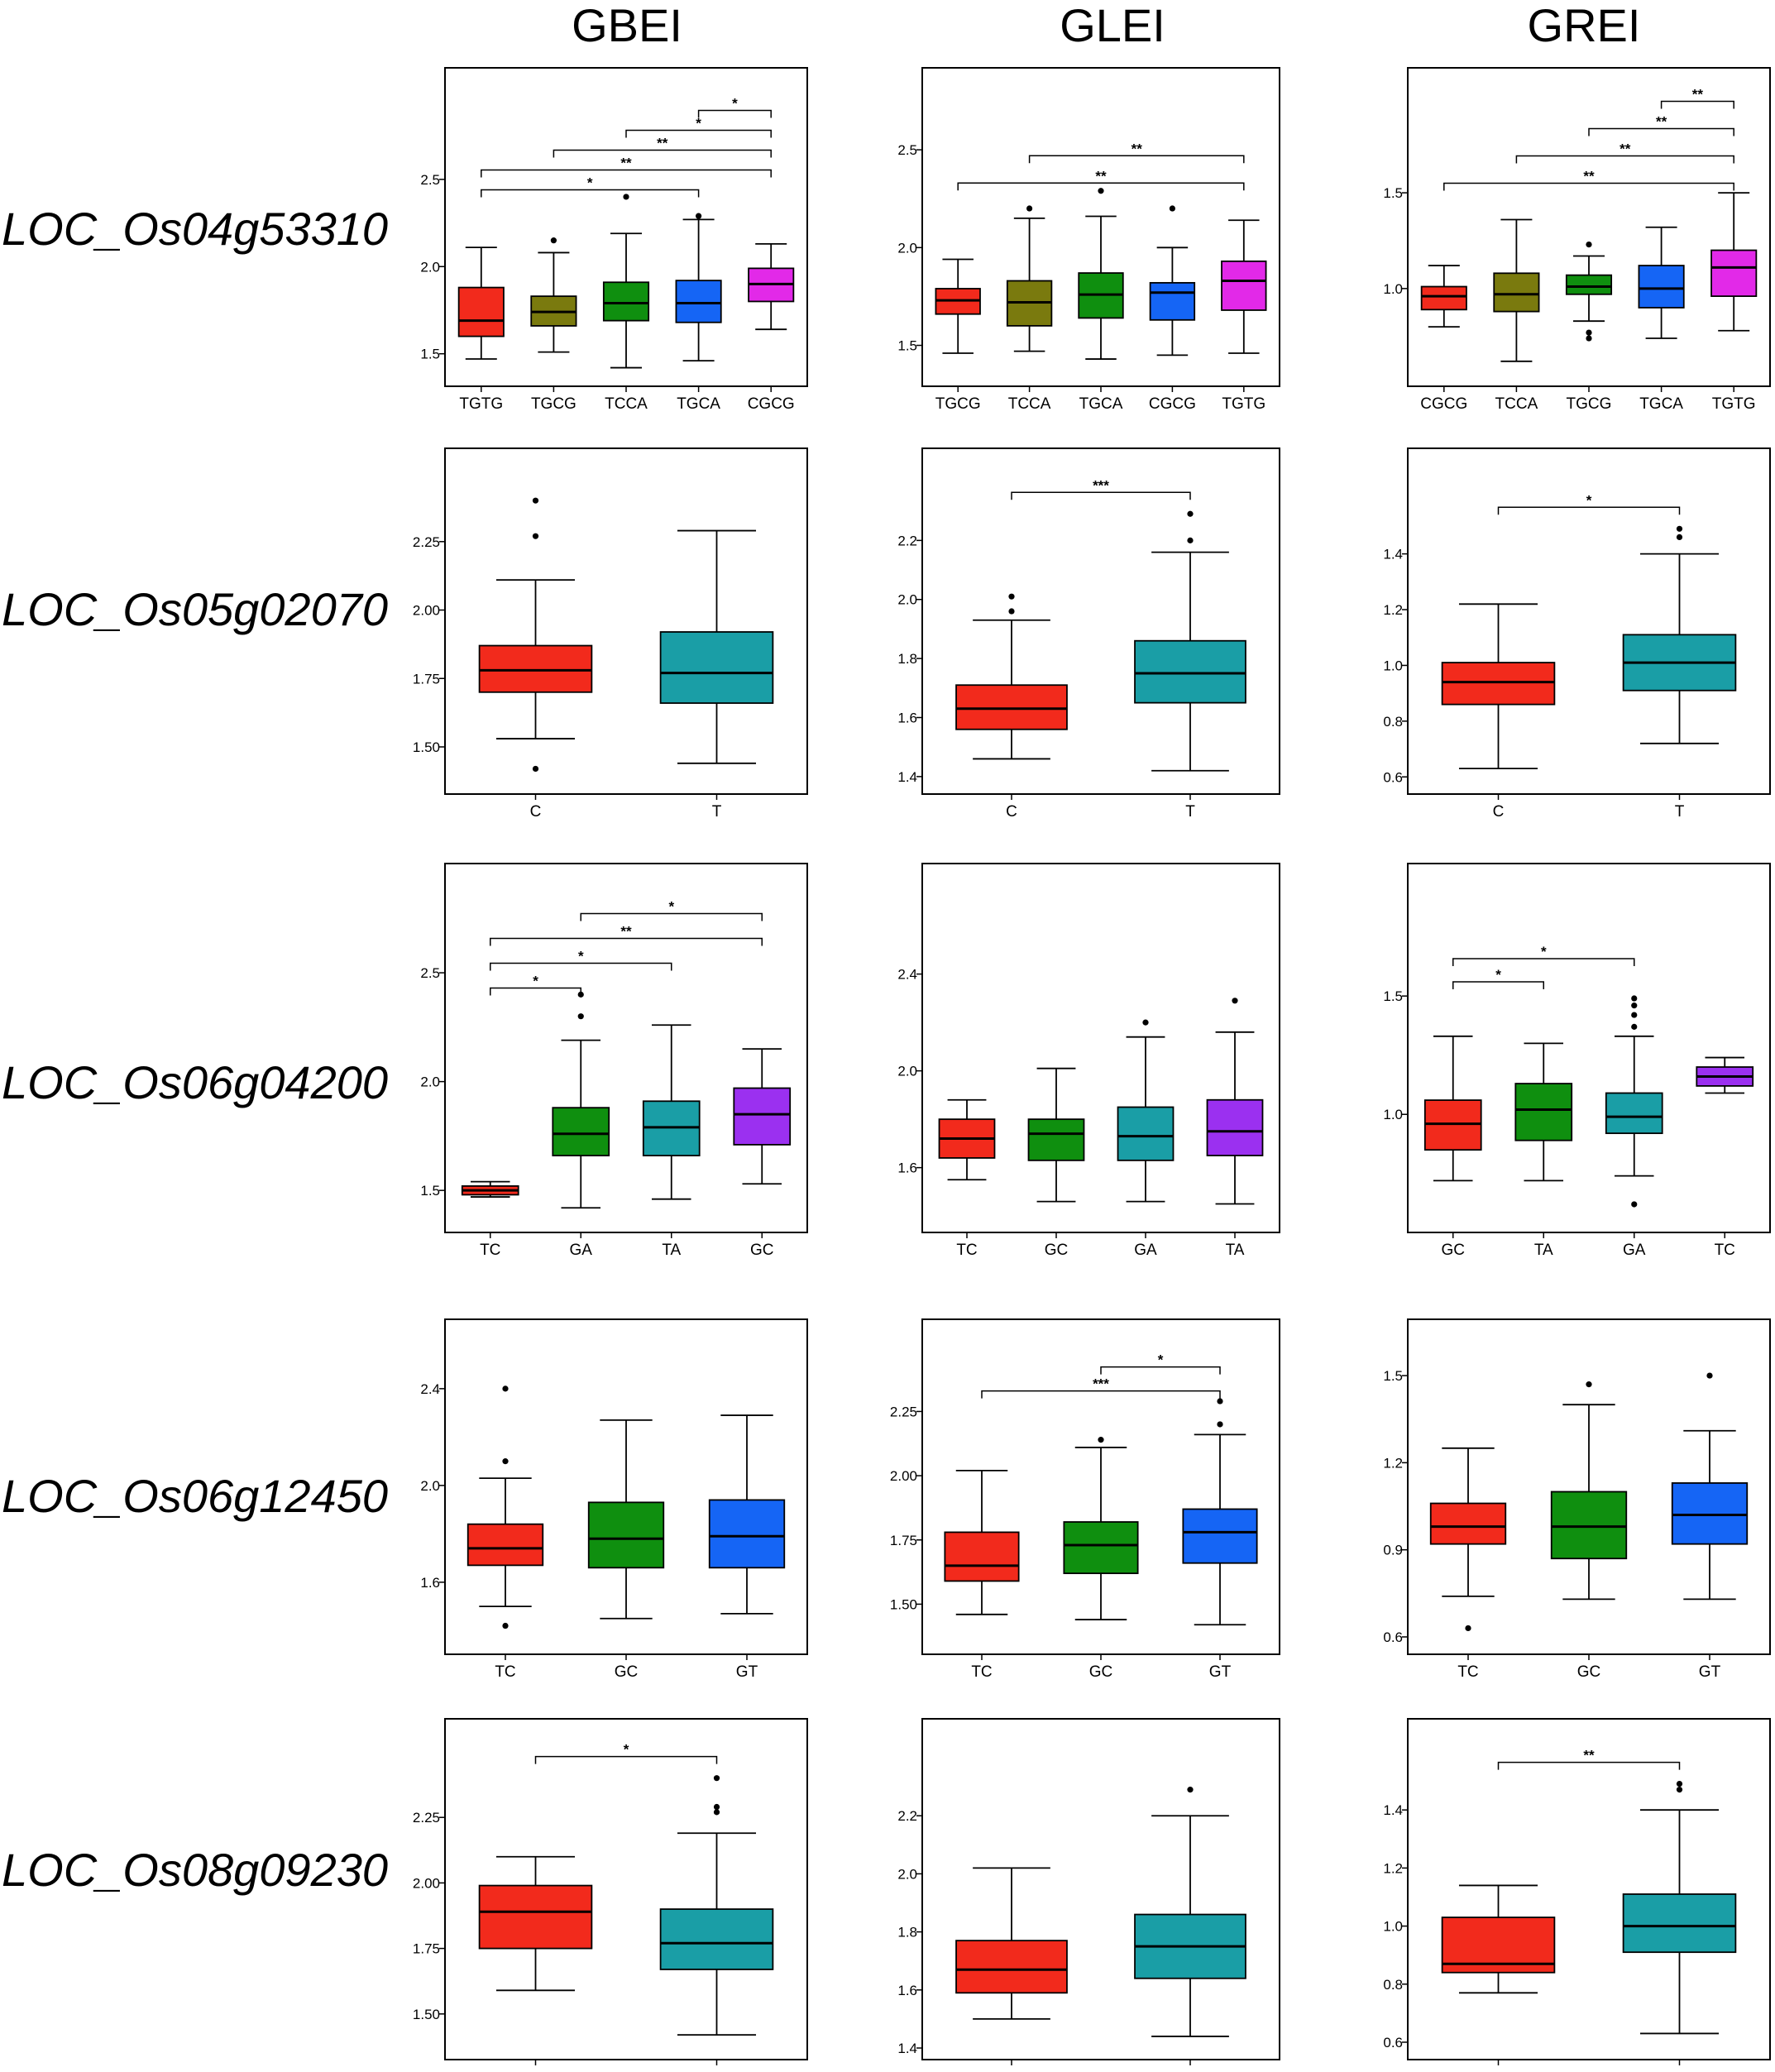  Describe the element at coordinates (1393, 722) in the screenshot. I see `y-tick-label: 0.8` at that location.